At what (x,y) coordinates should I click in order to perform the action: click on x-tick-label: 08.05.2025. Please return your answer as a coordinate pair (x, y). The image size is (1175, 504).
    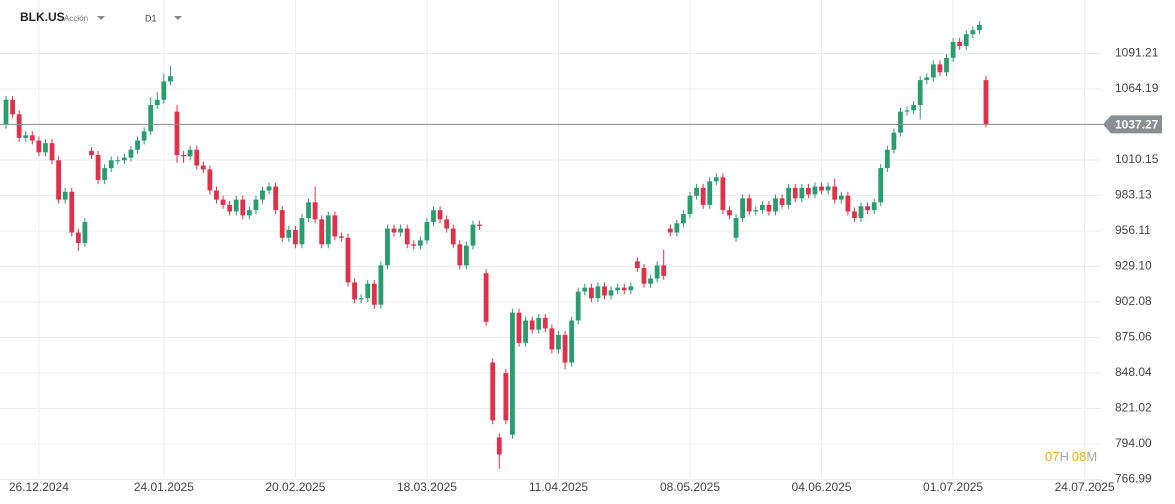
    Looking at the image, I should click on (690, 487).